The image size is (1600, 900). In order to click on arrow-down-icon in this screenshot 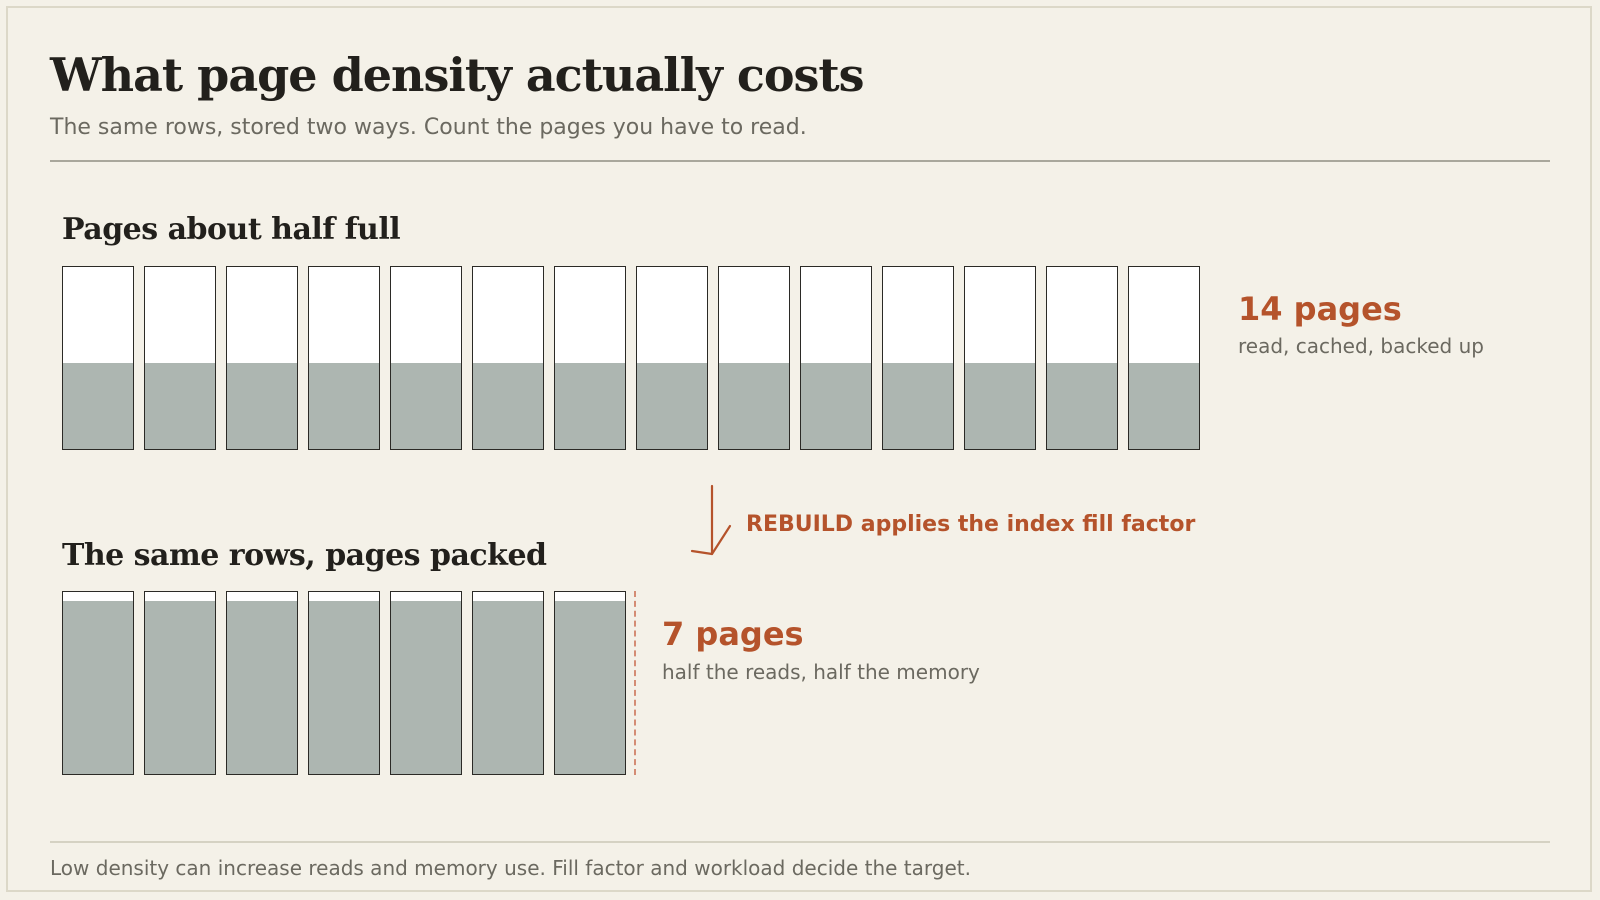, I will do `click(711, 520)`.